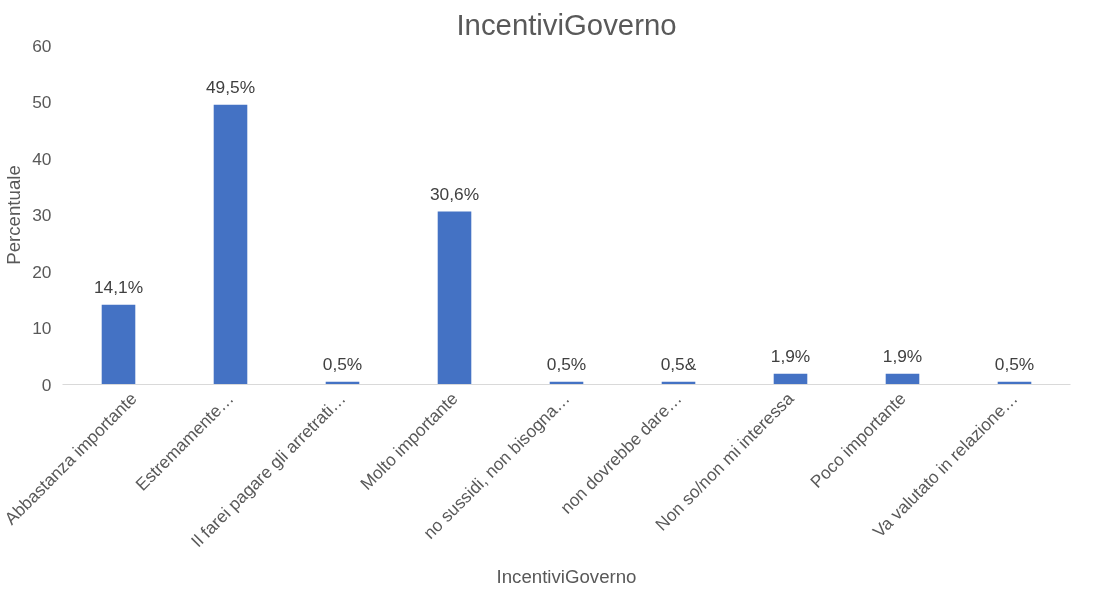 The width and height of the screenshot is (1097, 596). Describe the element at coordinates (230, 86) in the screenshot. I see `data-label: 49,5%` at that location.